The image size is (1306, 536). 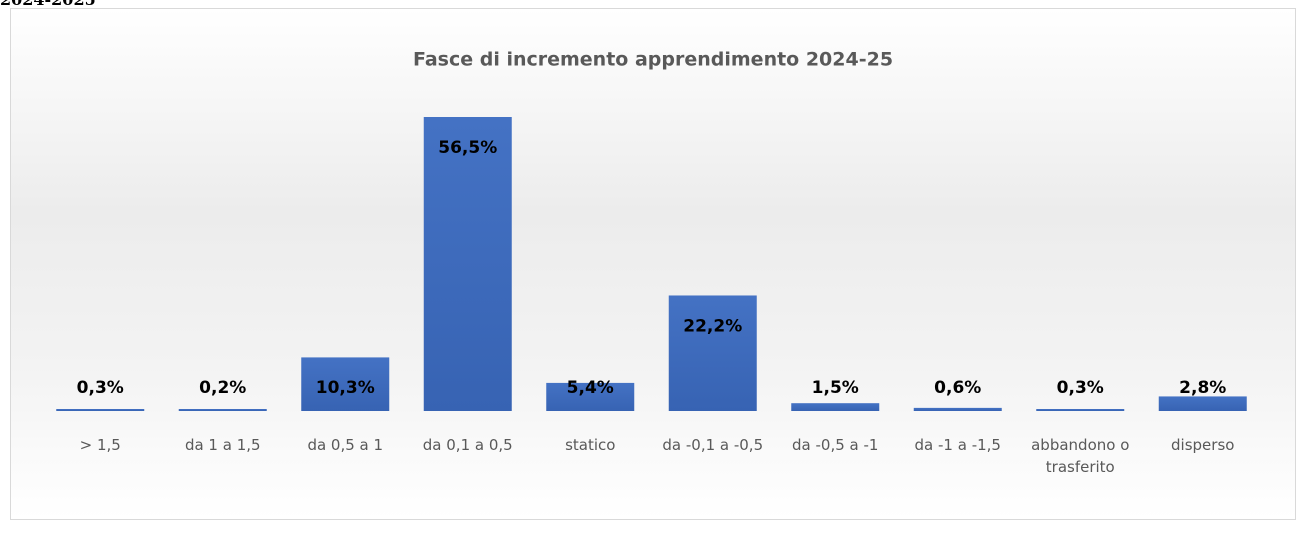 I want to click on data-label: 10,3%, so click(x=345, y=388).